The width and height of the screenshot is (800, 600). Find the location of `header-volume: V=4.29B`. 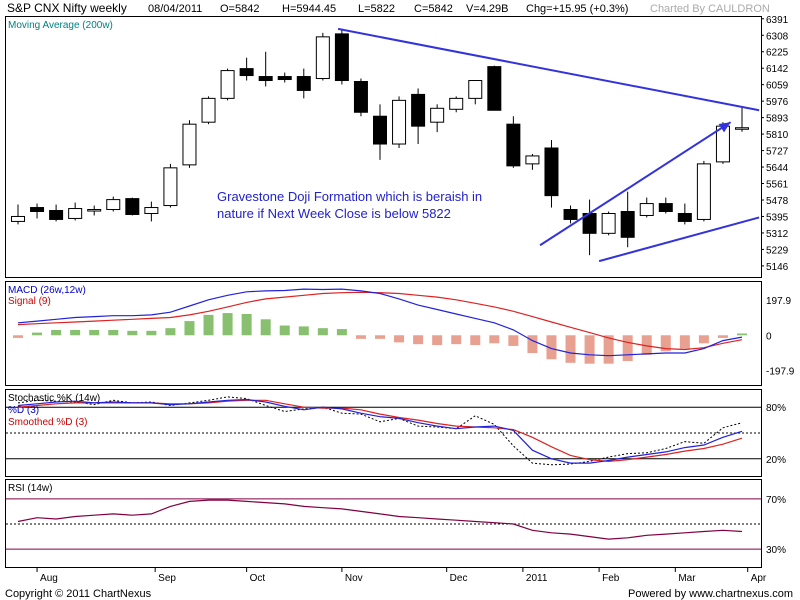

header-volume: V=4.29B is located at coordinates (487, 9).